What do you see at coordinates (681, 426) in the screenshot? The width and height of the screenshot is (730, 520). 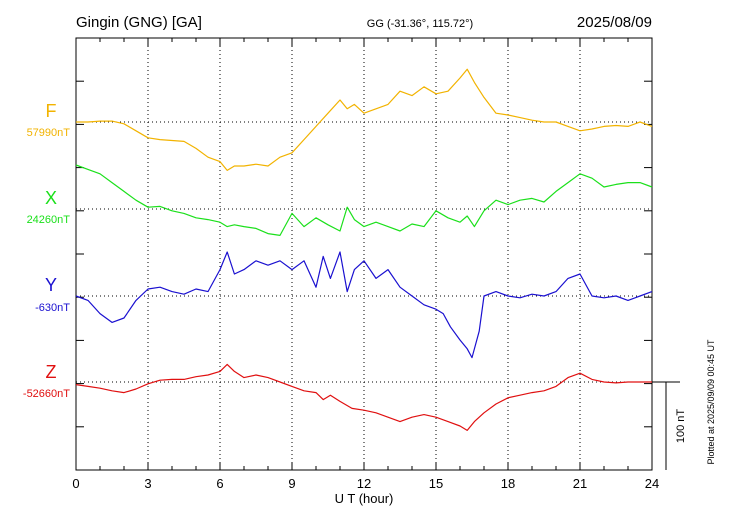 I see `scale-bar-label: 100 nT` at bounding box center [681, 426].